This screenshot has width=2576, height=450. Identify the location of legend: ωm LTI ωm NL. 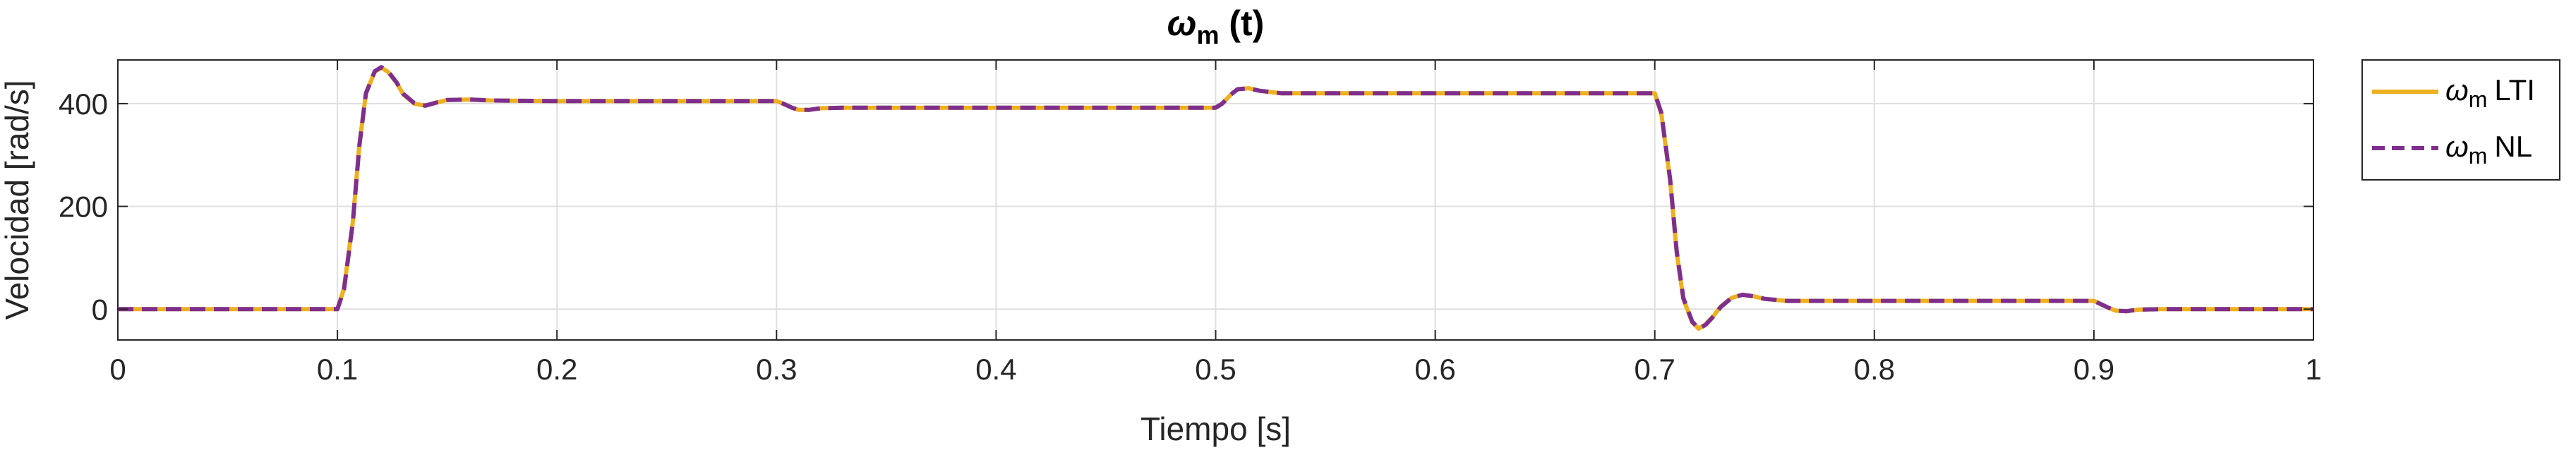
(2460, 120).